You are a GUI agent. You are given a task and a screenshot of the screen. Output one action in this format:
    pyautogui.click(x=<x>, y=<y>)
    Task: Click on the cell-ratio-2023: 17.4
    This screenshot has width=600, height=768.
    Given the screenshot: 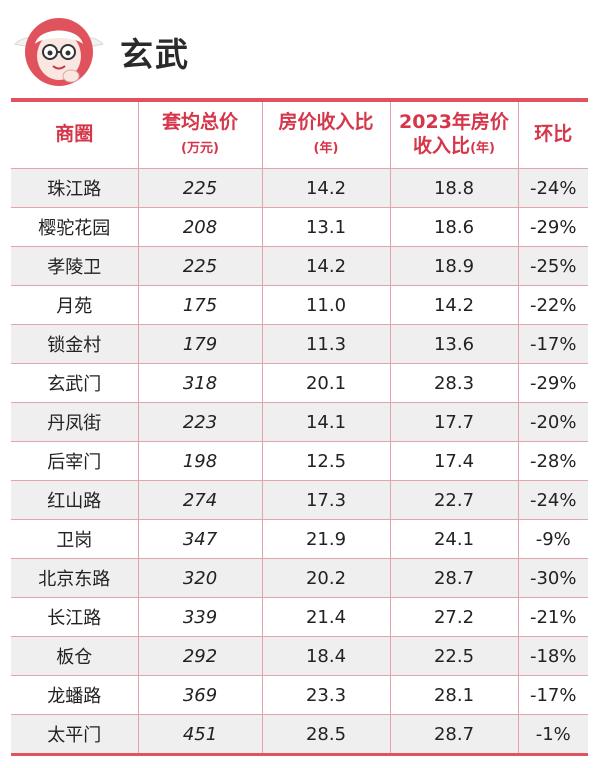 What is the action you would take?
    pyautogui.click(x=454, y=461)
    